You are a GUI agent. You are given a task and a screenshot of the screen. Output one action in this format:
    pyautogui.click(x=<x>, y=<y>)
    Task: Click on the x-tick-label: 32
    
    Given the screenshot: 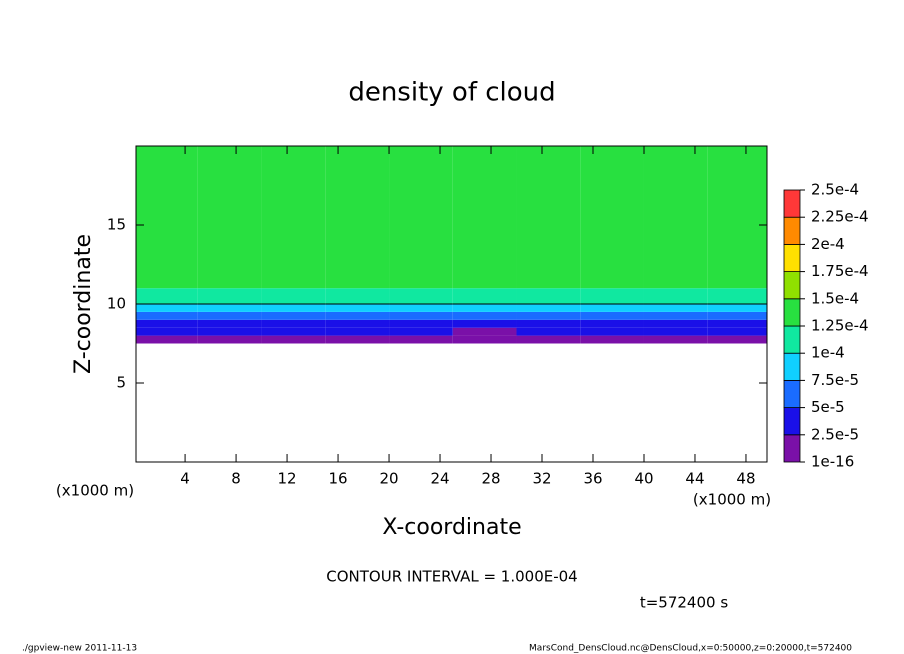 What is the action you would take?
    pyautogui.click(x=541, y=479)
    